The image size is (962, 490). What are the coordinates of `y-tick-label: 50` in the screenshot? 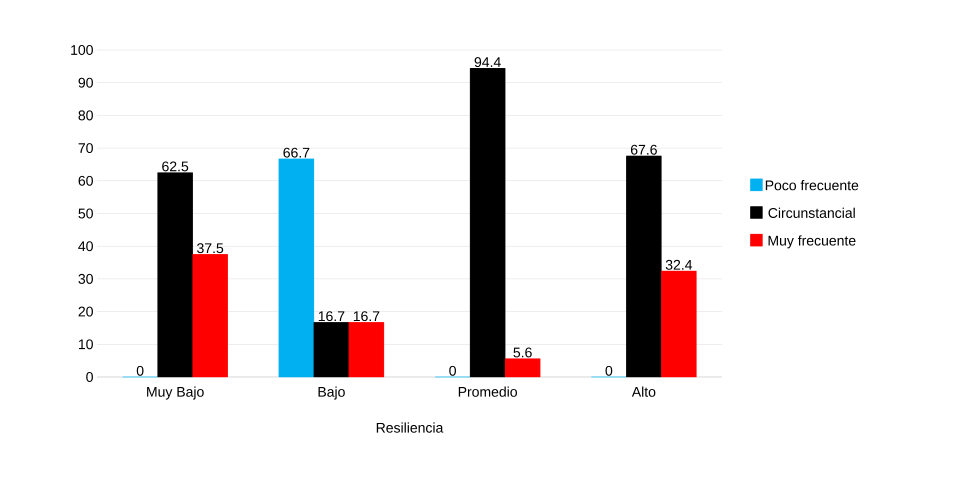 It's located at (85, 213).